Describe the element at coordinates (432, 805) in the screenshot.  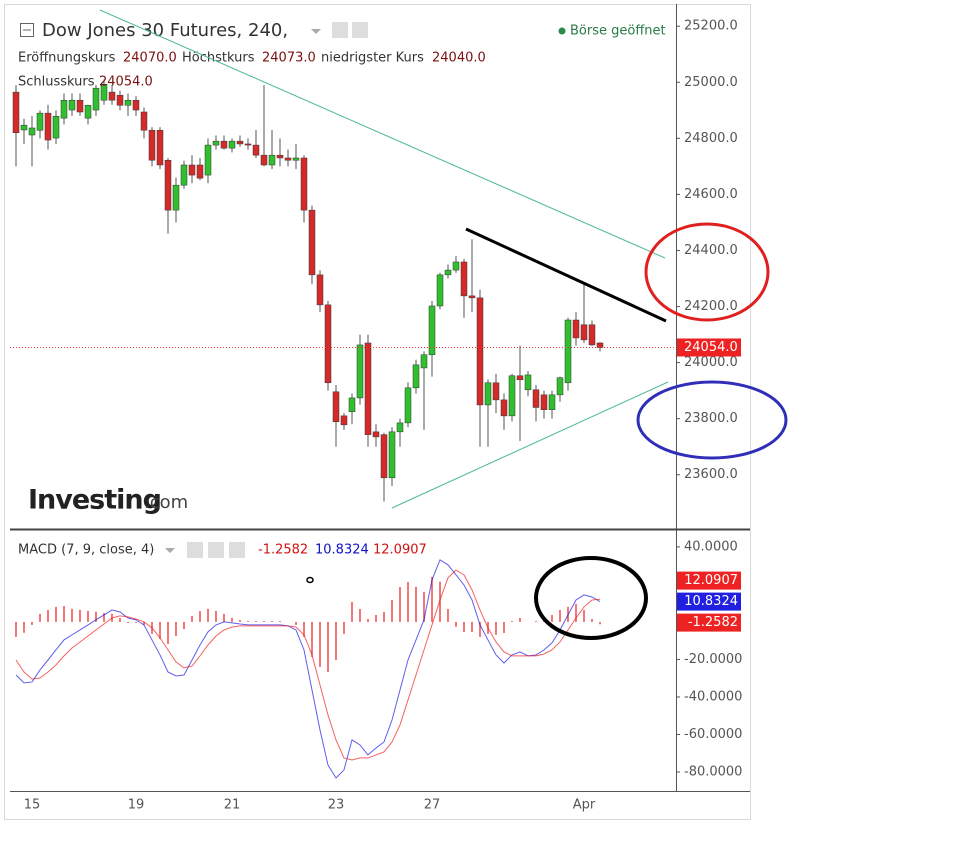
I see `x-tick-label: 27` at that location.